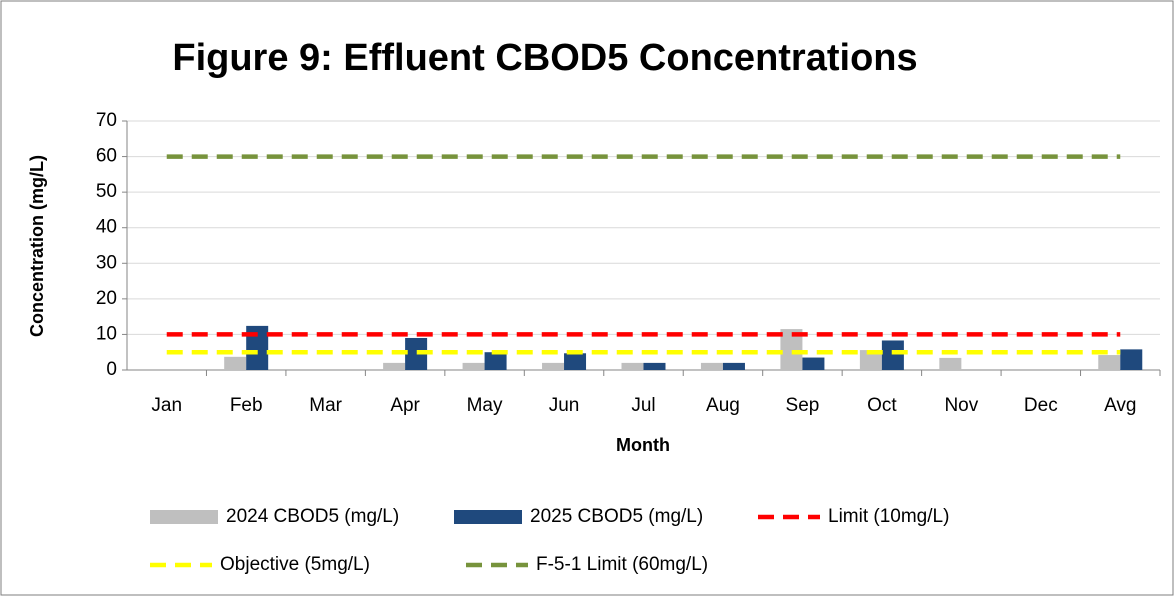 The width and height of the screenshot is (1175, 602). What do you see at coordinates (1120, 405) in the screenshot?
I see `x-tick-label: Avg` at bounding box center [1120, 405].